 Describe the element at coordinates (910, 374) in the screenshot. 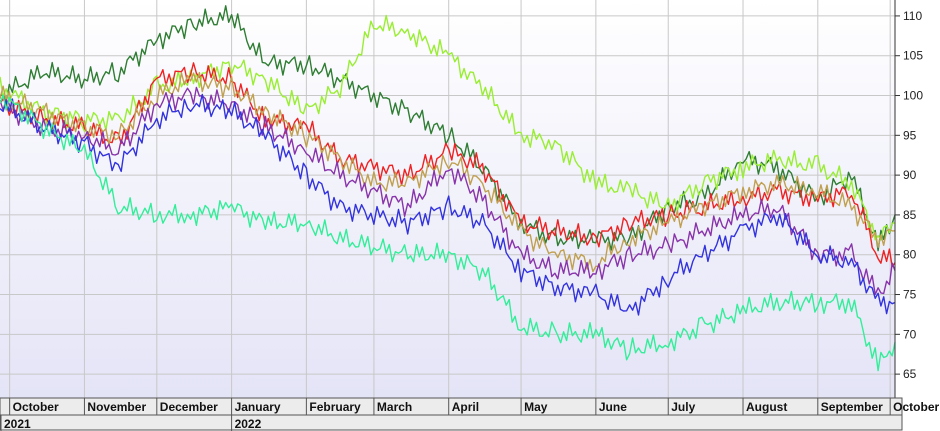

I see `y-tick-label: 65` at that location.